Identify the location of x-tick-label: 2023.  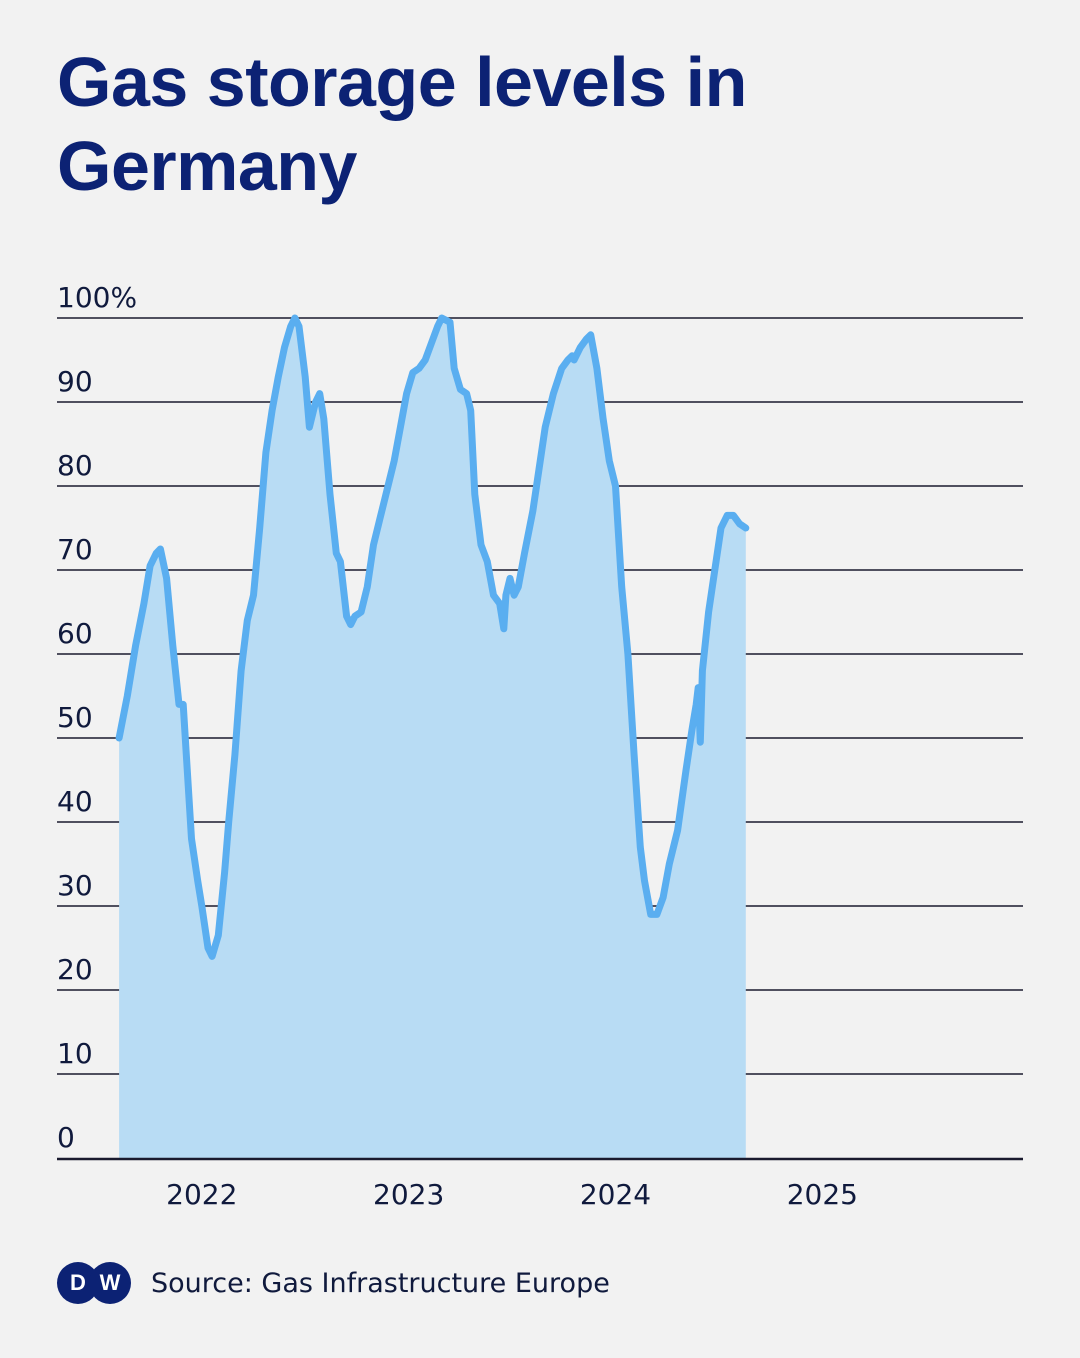
(408, 1194).